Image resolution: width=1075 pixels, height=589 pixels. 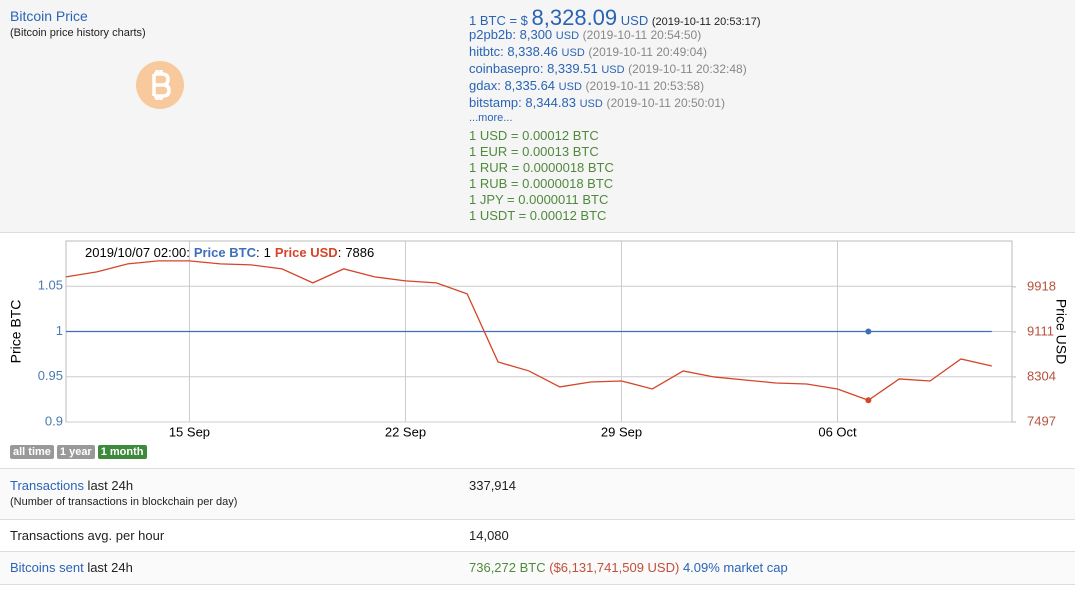 I want to click on price-unit: USD, so click(x=634, y=20).